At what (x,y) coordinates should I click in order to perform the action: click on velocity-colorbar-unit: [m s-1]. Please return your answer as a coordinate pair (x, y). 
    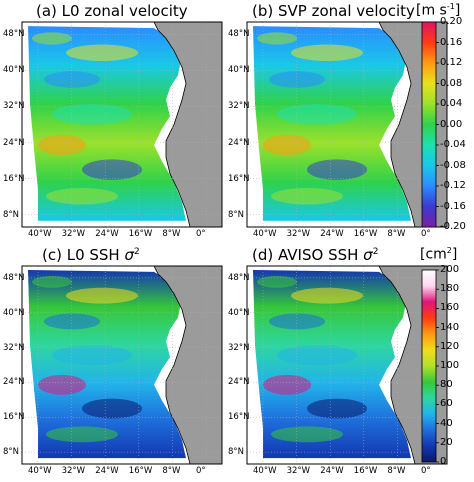
    Looking at the image, I should click on (438, 10).